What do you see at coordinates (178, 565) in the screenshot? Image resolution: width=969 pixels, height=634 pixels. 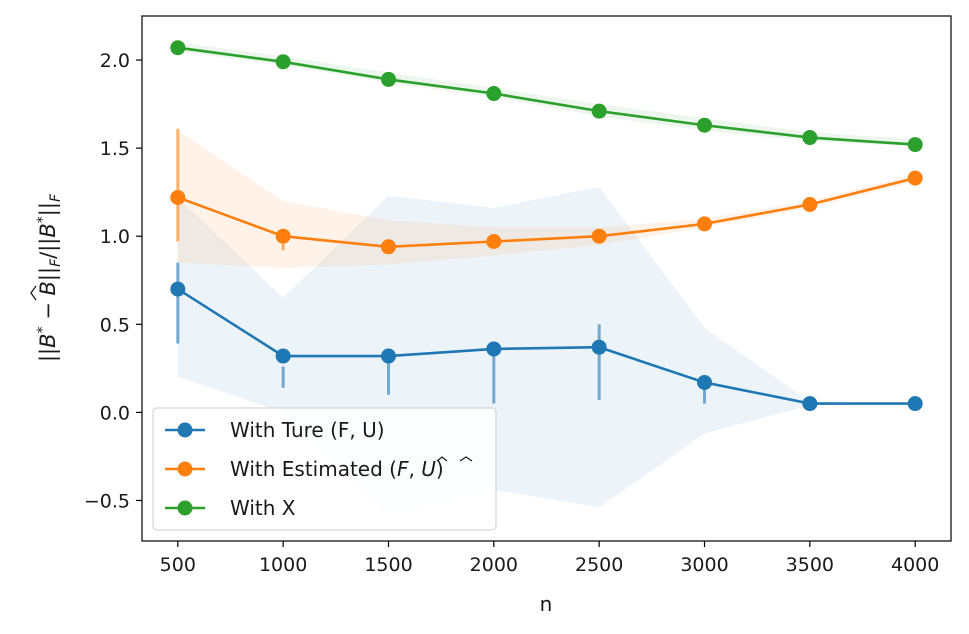 I see `x-tick-label: 500` at bounding box center [178, 565].